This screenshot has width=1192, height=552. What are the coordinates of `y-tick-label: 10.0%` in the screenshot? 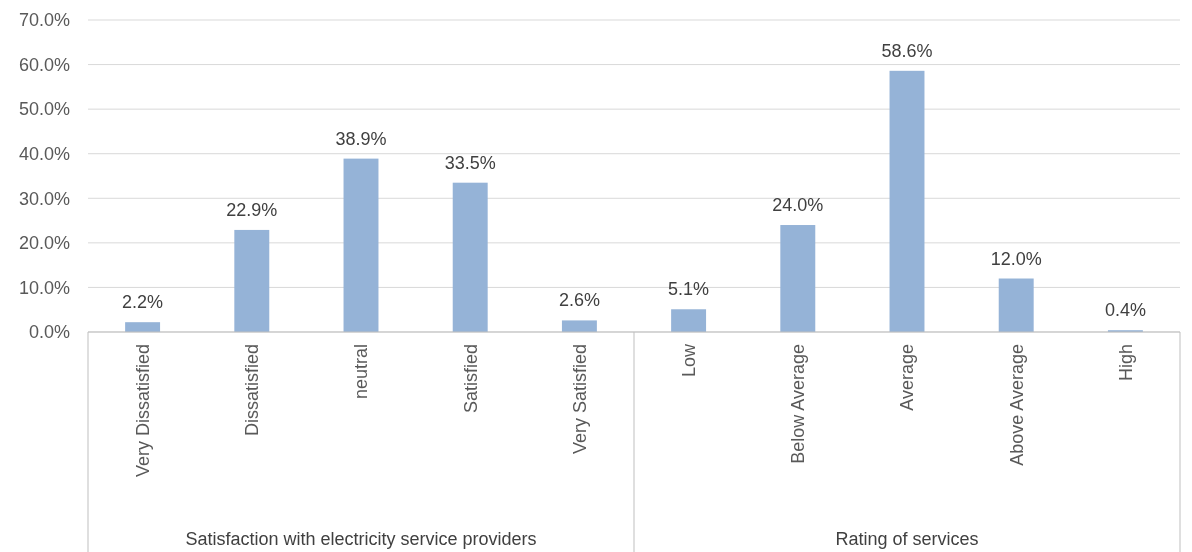 It's located at (44, 287).